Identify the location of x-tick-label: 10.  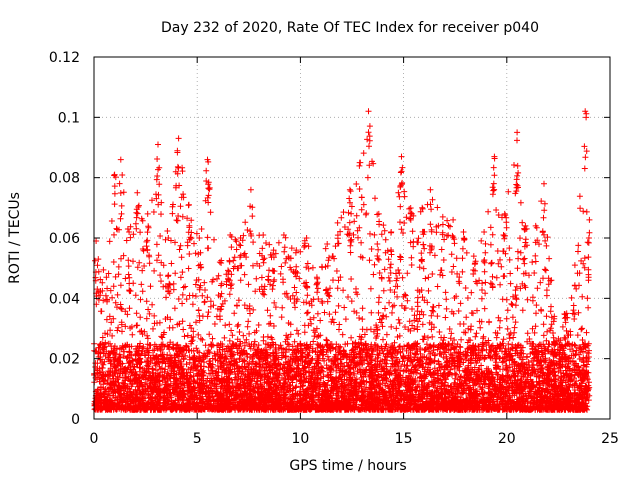
(300, 439).